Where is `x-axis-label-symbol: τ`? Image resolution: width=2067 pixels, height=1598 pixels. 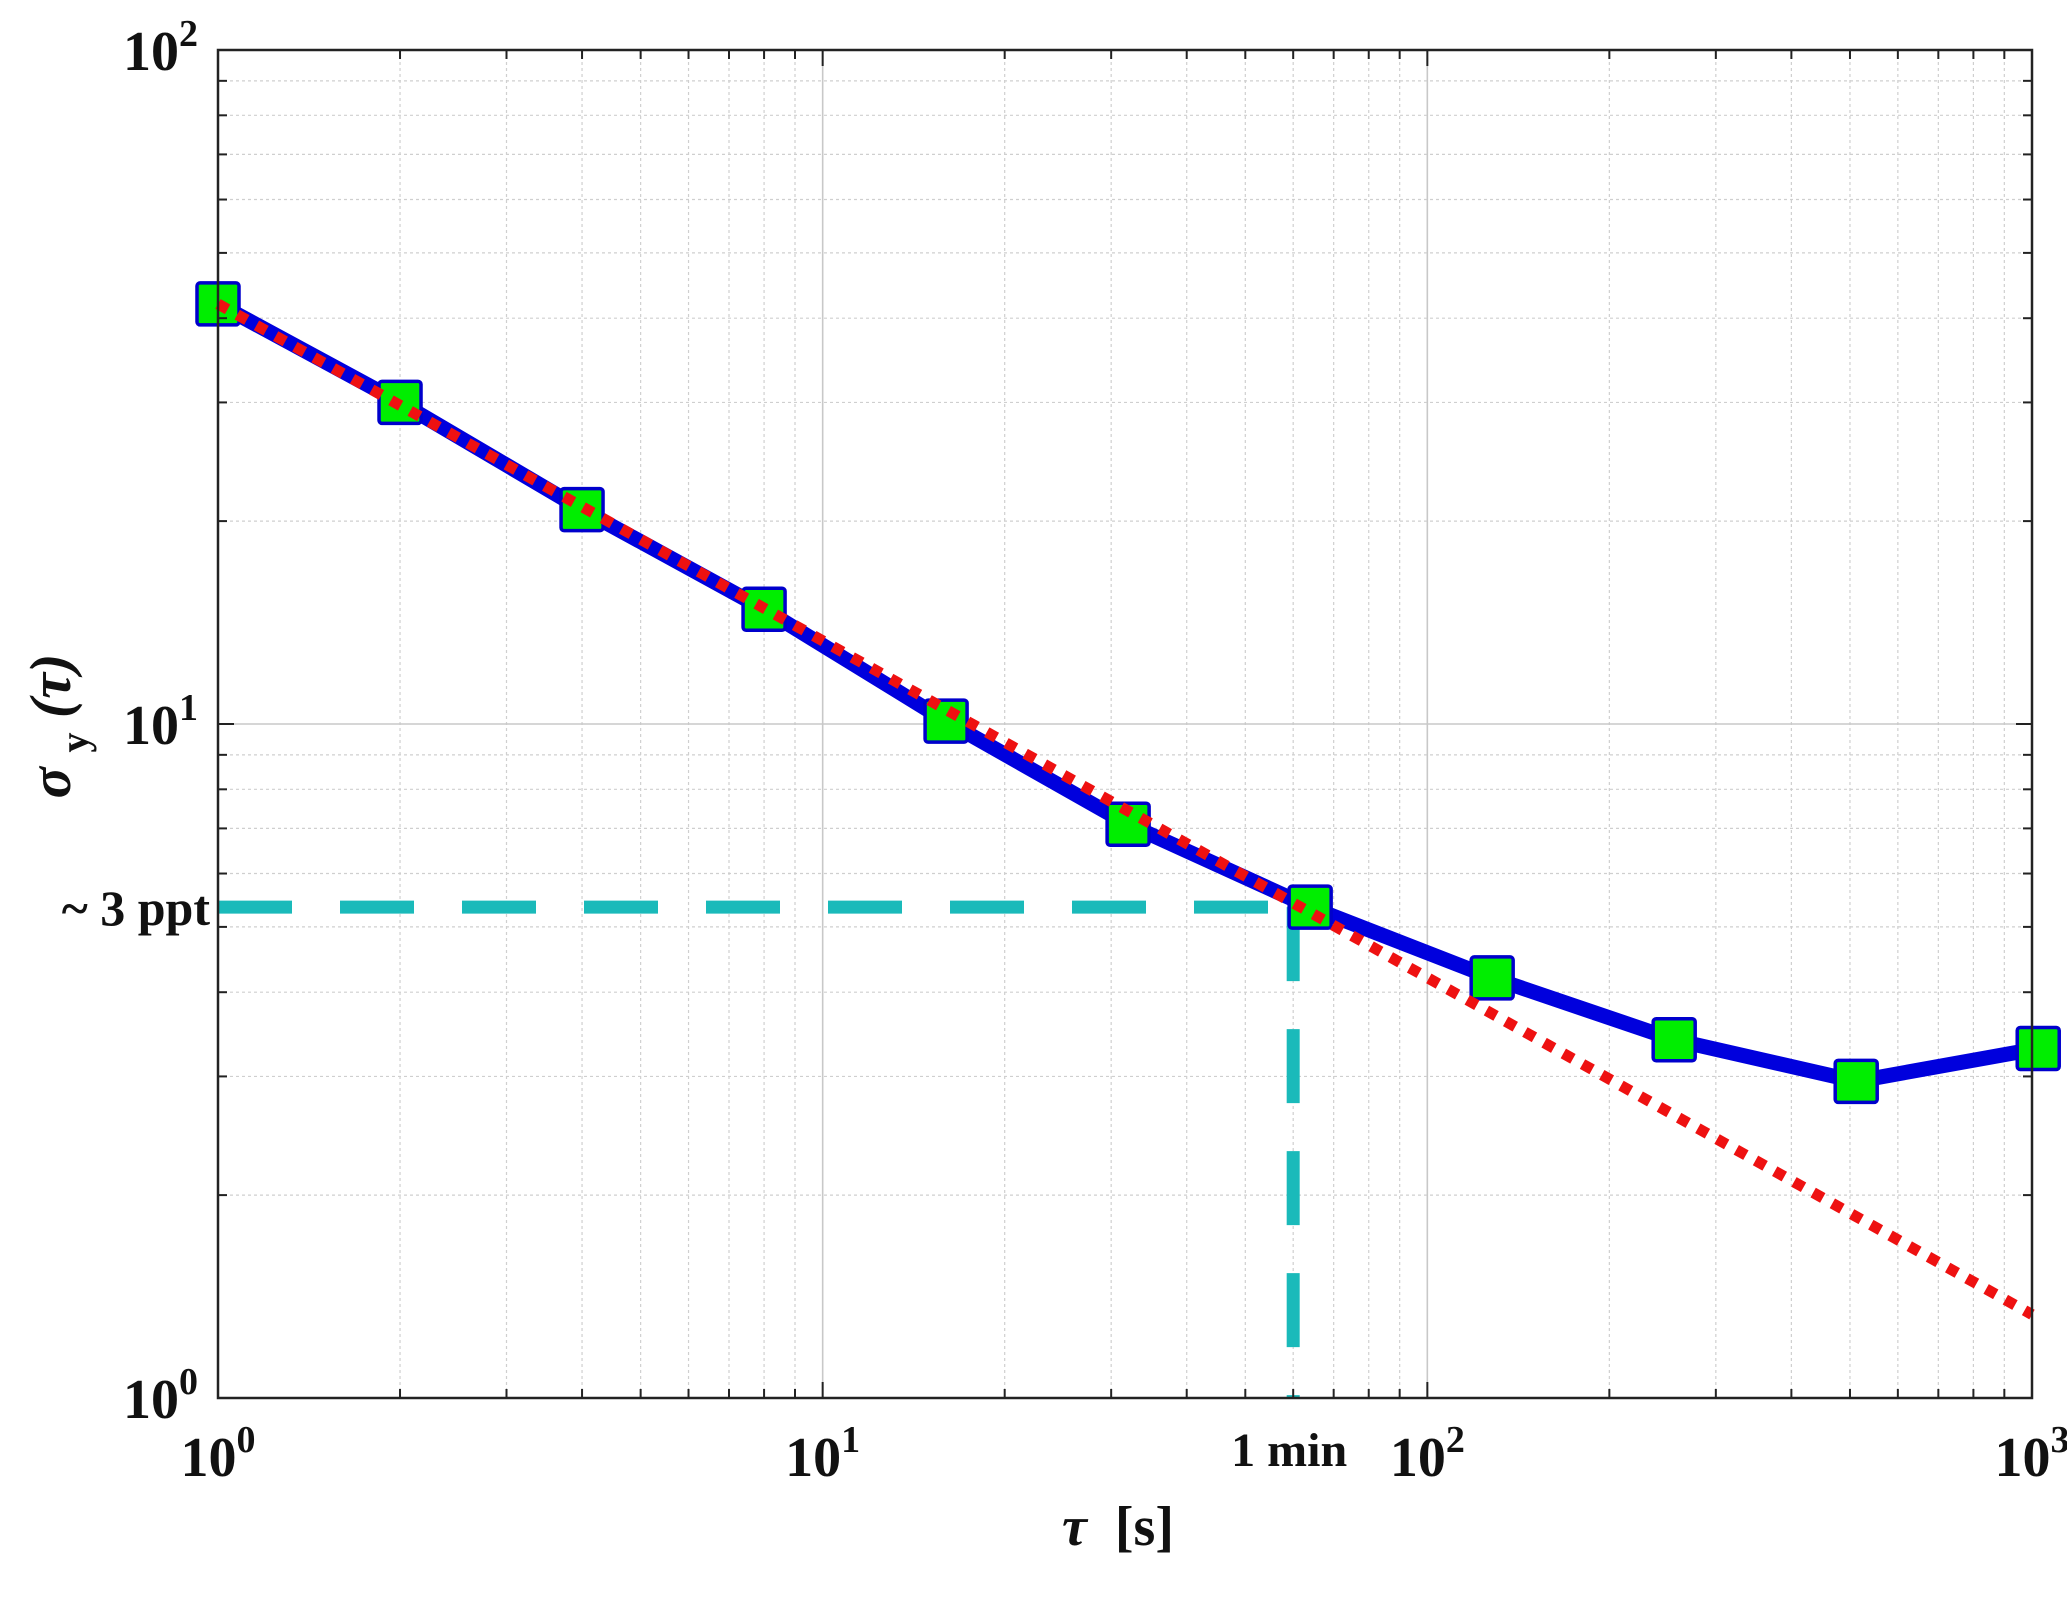
x-axis-label-symbol: τ is located at coordinates (1075, 1527).